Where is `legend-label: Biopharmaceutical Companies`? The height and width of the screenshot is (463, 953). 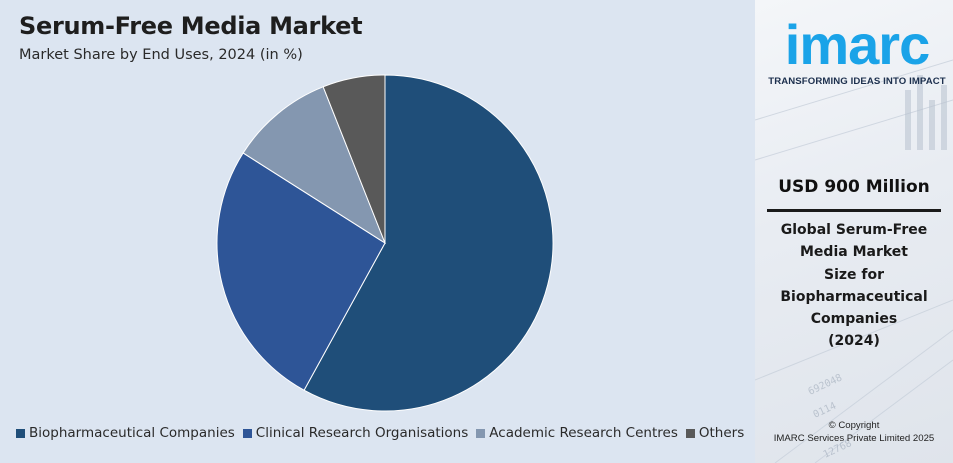
legend-label: Biopharmaceutical Companies is located at coordinates (132, 433).